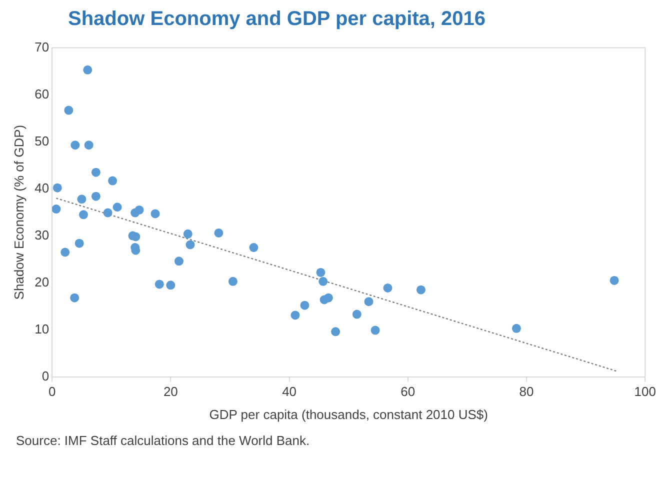  Describe the element at coordinates (526, 392) in the screenshot. I see `x-tick-label: 80` at that location.